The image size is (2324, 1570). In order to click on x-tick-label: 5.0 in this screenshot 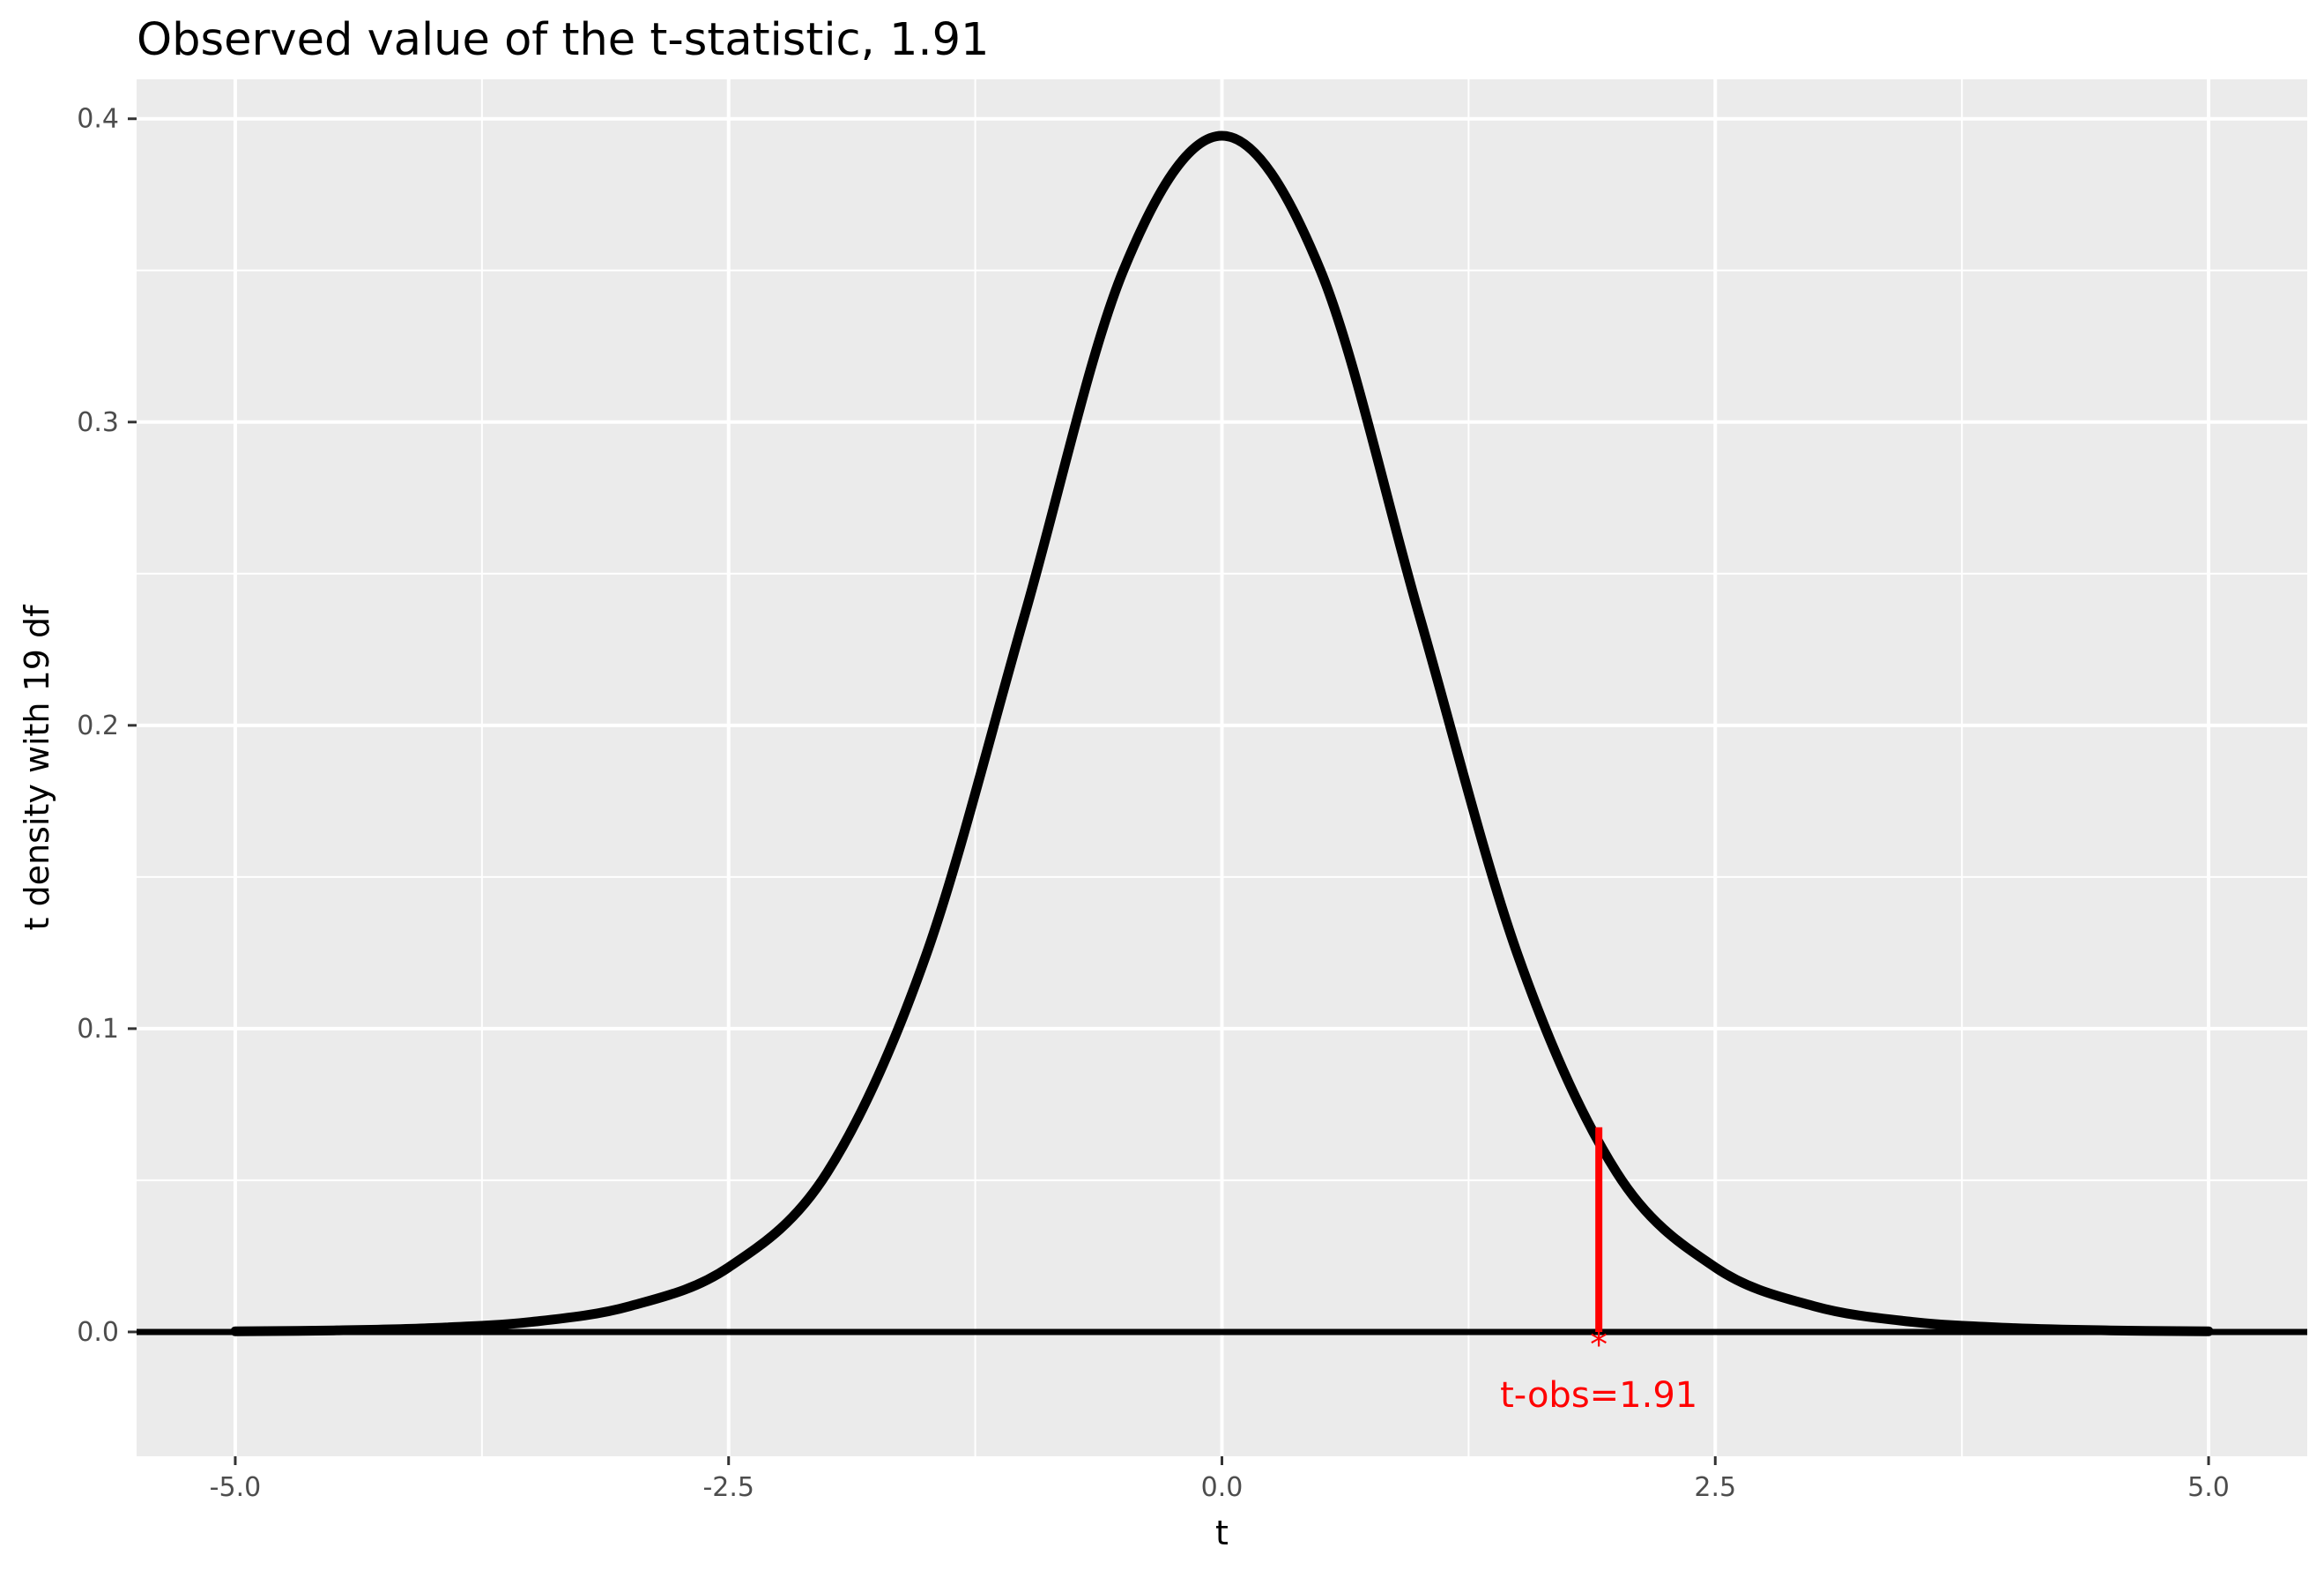, I will do `click(2209, 1487)`.